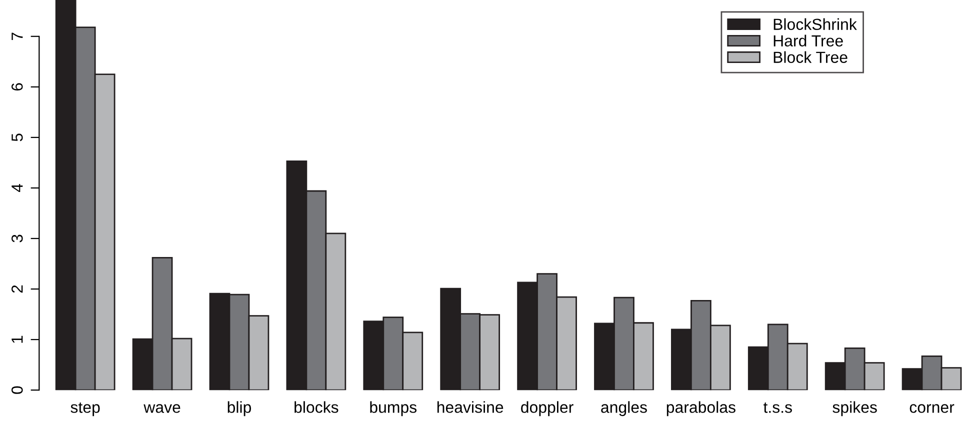  I want to click on y-tick-label: 3, so click(17, 238).